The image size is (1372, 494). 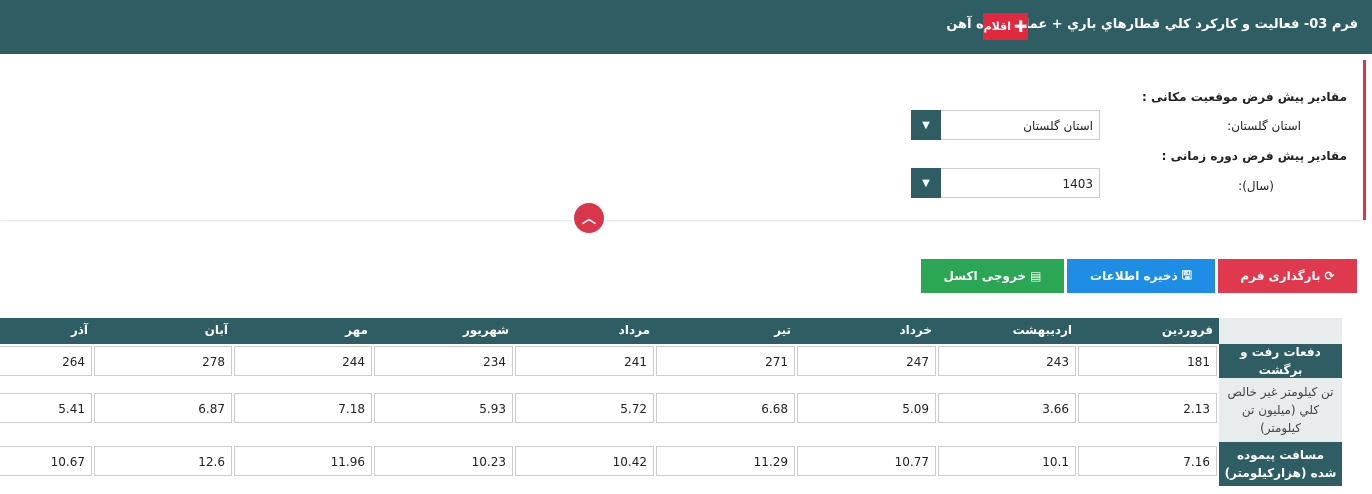 I want to click on table-cell: 6.68, so click(x=725, y=408).